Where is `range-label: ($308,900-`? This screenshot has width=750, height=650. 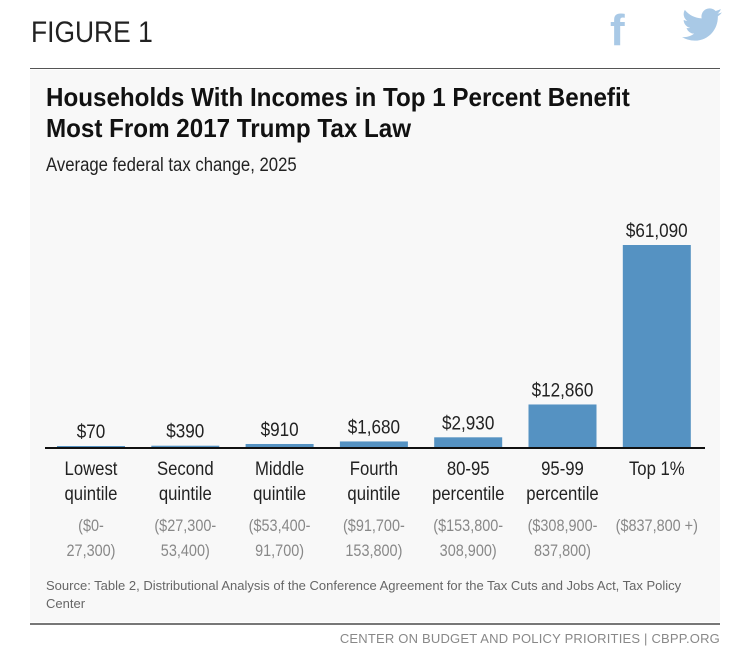 range-label: ($308,900- is located at coordinates (563, 526).